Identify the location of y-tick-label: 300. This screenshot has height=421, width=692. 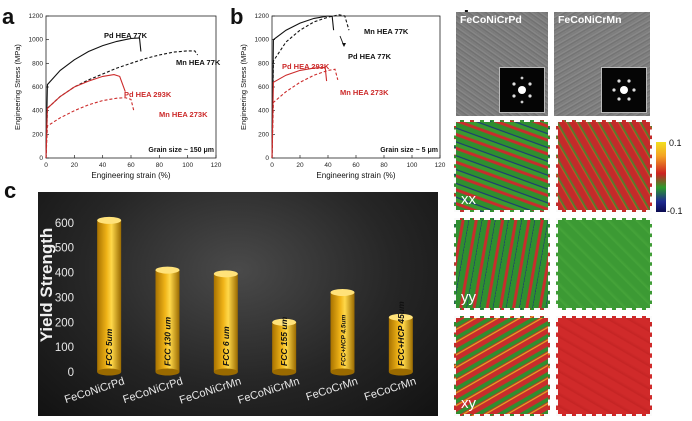
(64, 298).